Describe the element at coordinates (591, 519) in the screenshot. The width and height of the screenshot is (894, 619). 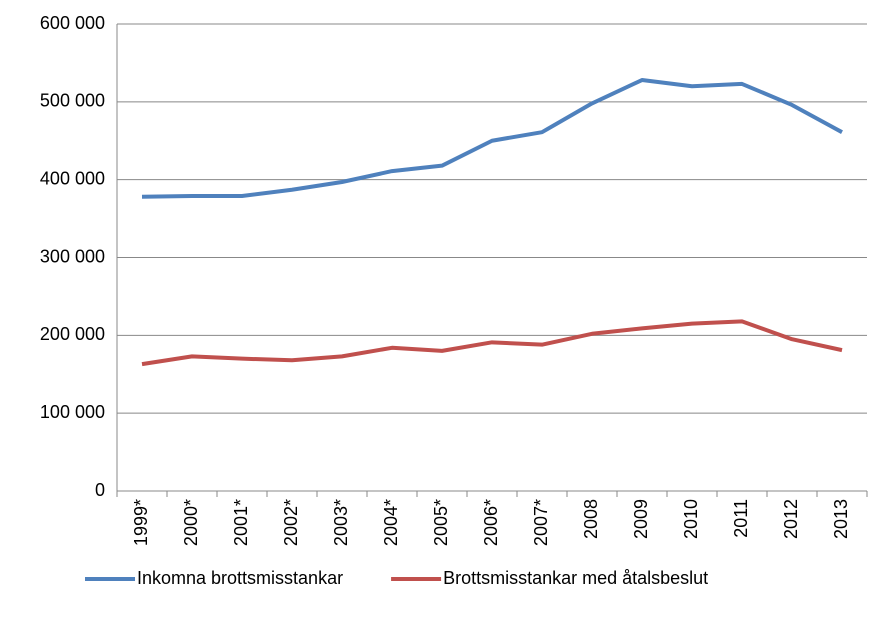
I see `x-tick-label: 2008` at that location.